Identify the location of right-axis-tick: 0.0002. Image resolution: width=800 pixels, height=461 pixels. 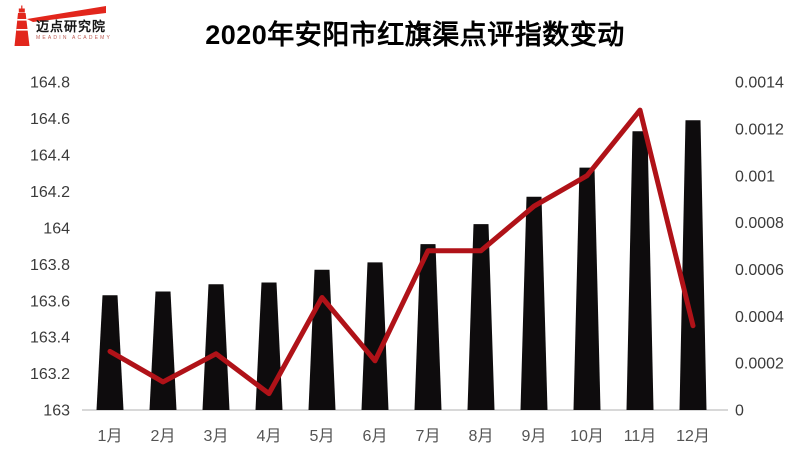
(759, 364).